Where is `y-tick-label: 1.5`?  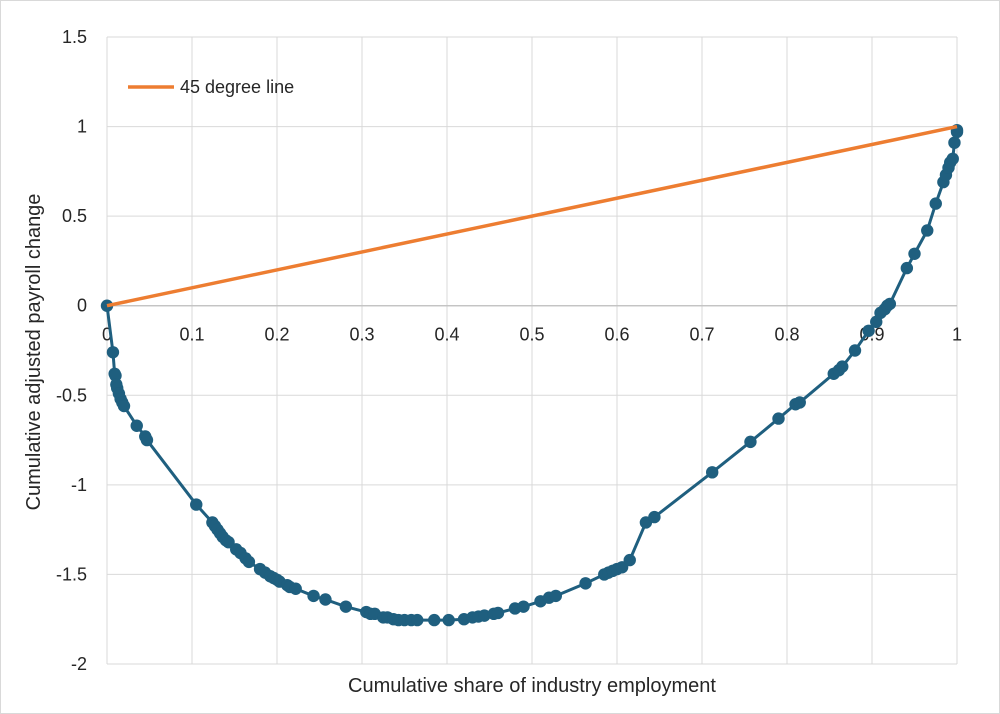
y-tick-label: 1.5 is located at coordinates (74, 37).